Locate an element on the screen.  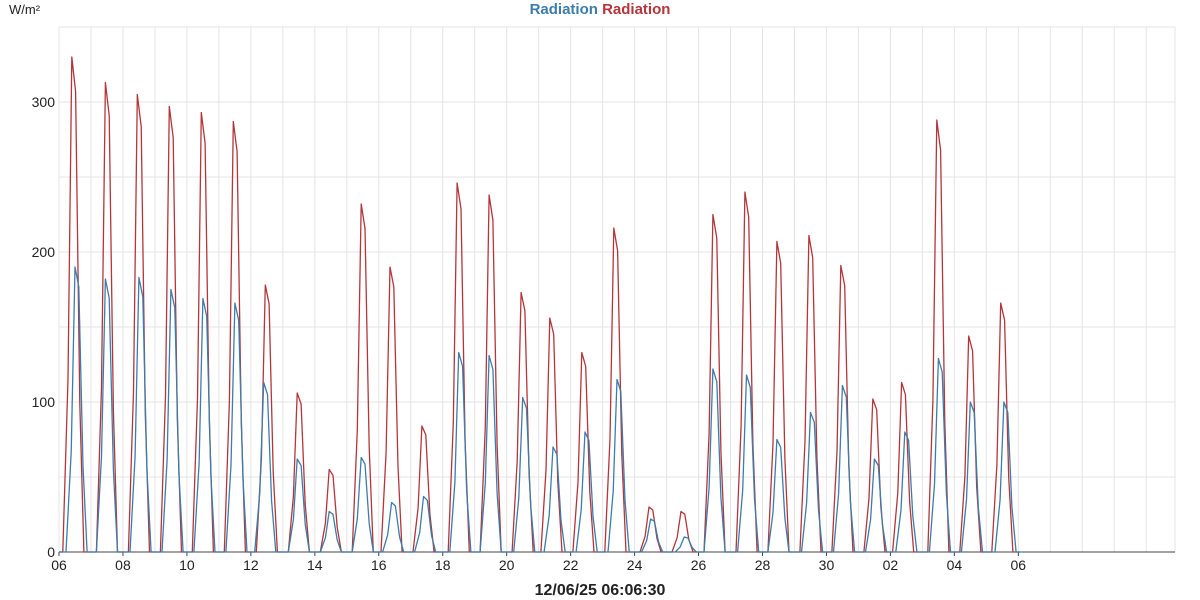
y-tick-label: 300 is located at coordinates (44, 102).